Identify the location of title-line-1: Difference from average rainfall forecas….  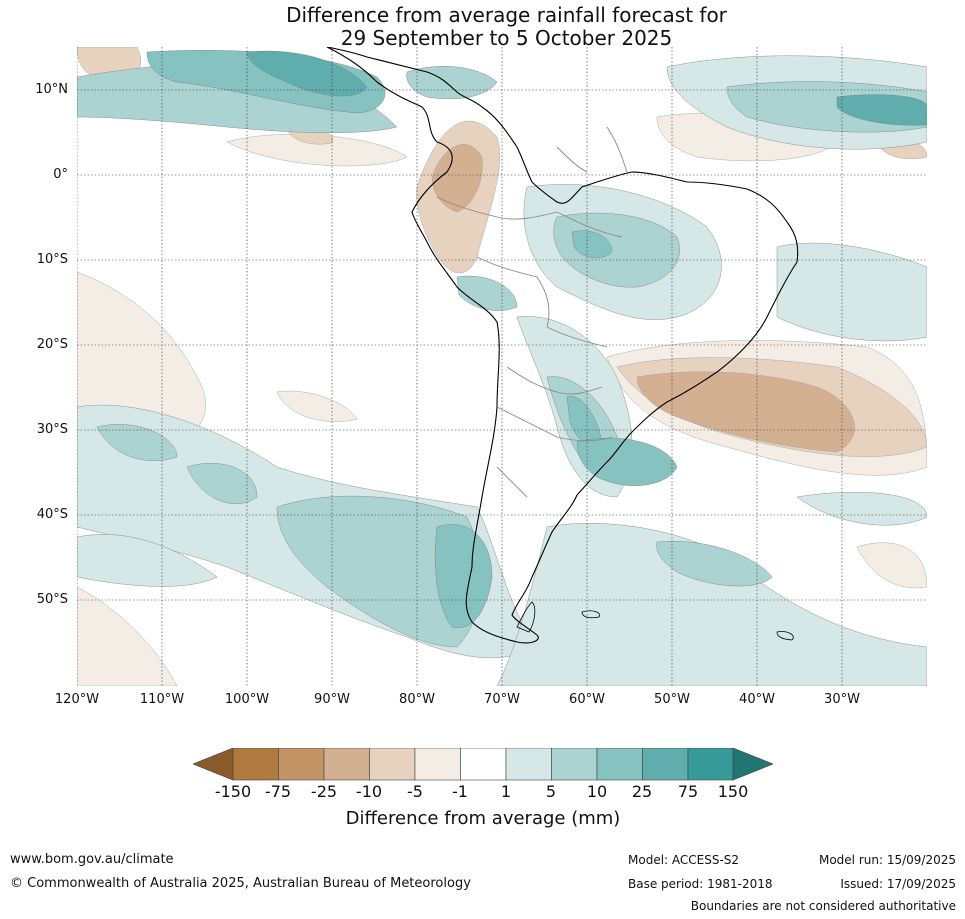
(506, 15).